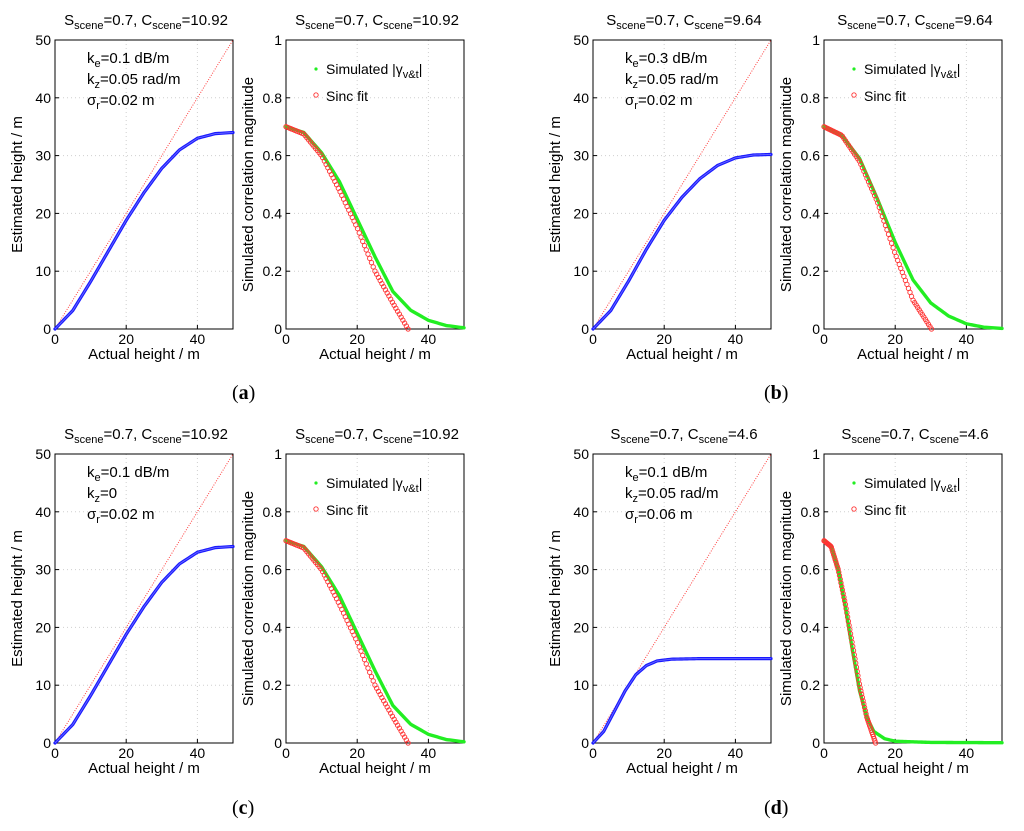 The image size is (1024, 831). I want to click on panel-b-left-xtick-label-0: 0, so click(593, 339).